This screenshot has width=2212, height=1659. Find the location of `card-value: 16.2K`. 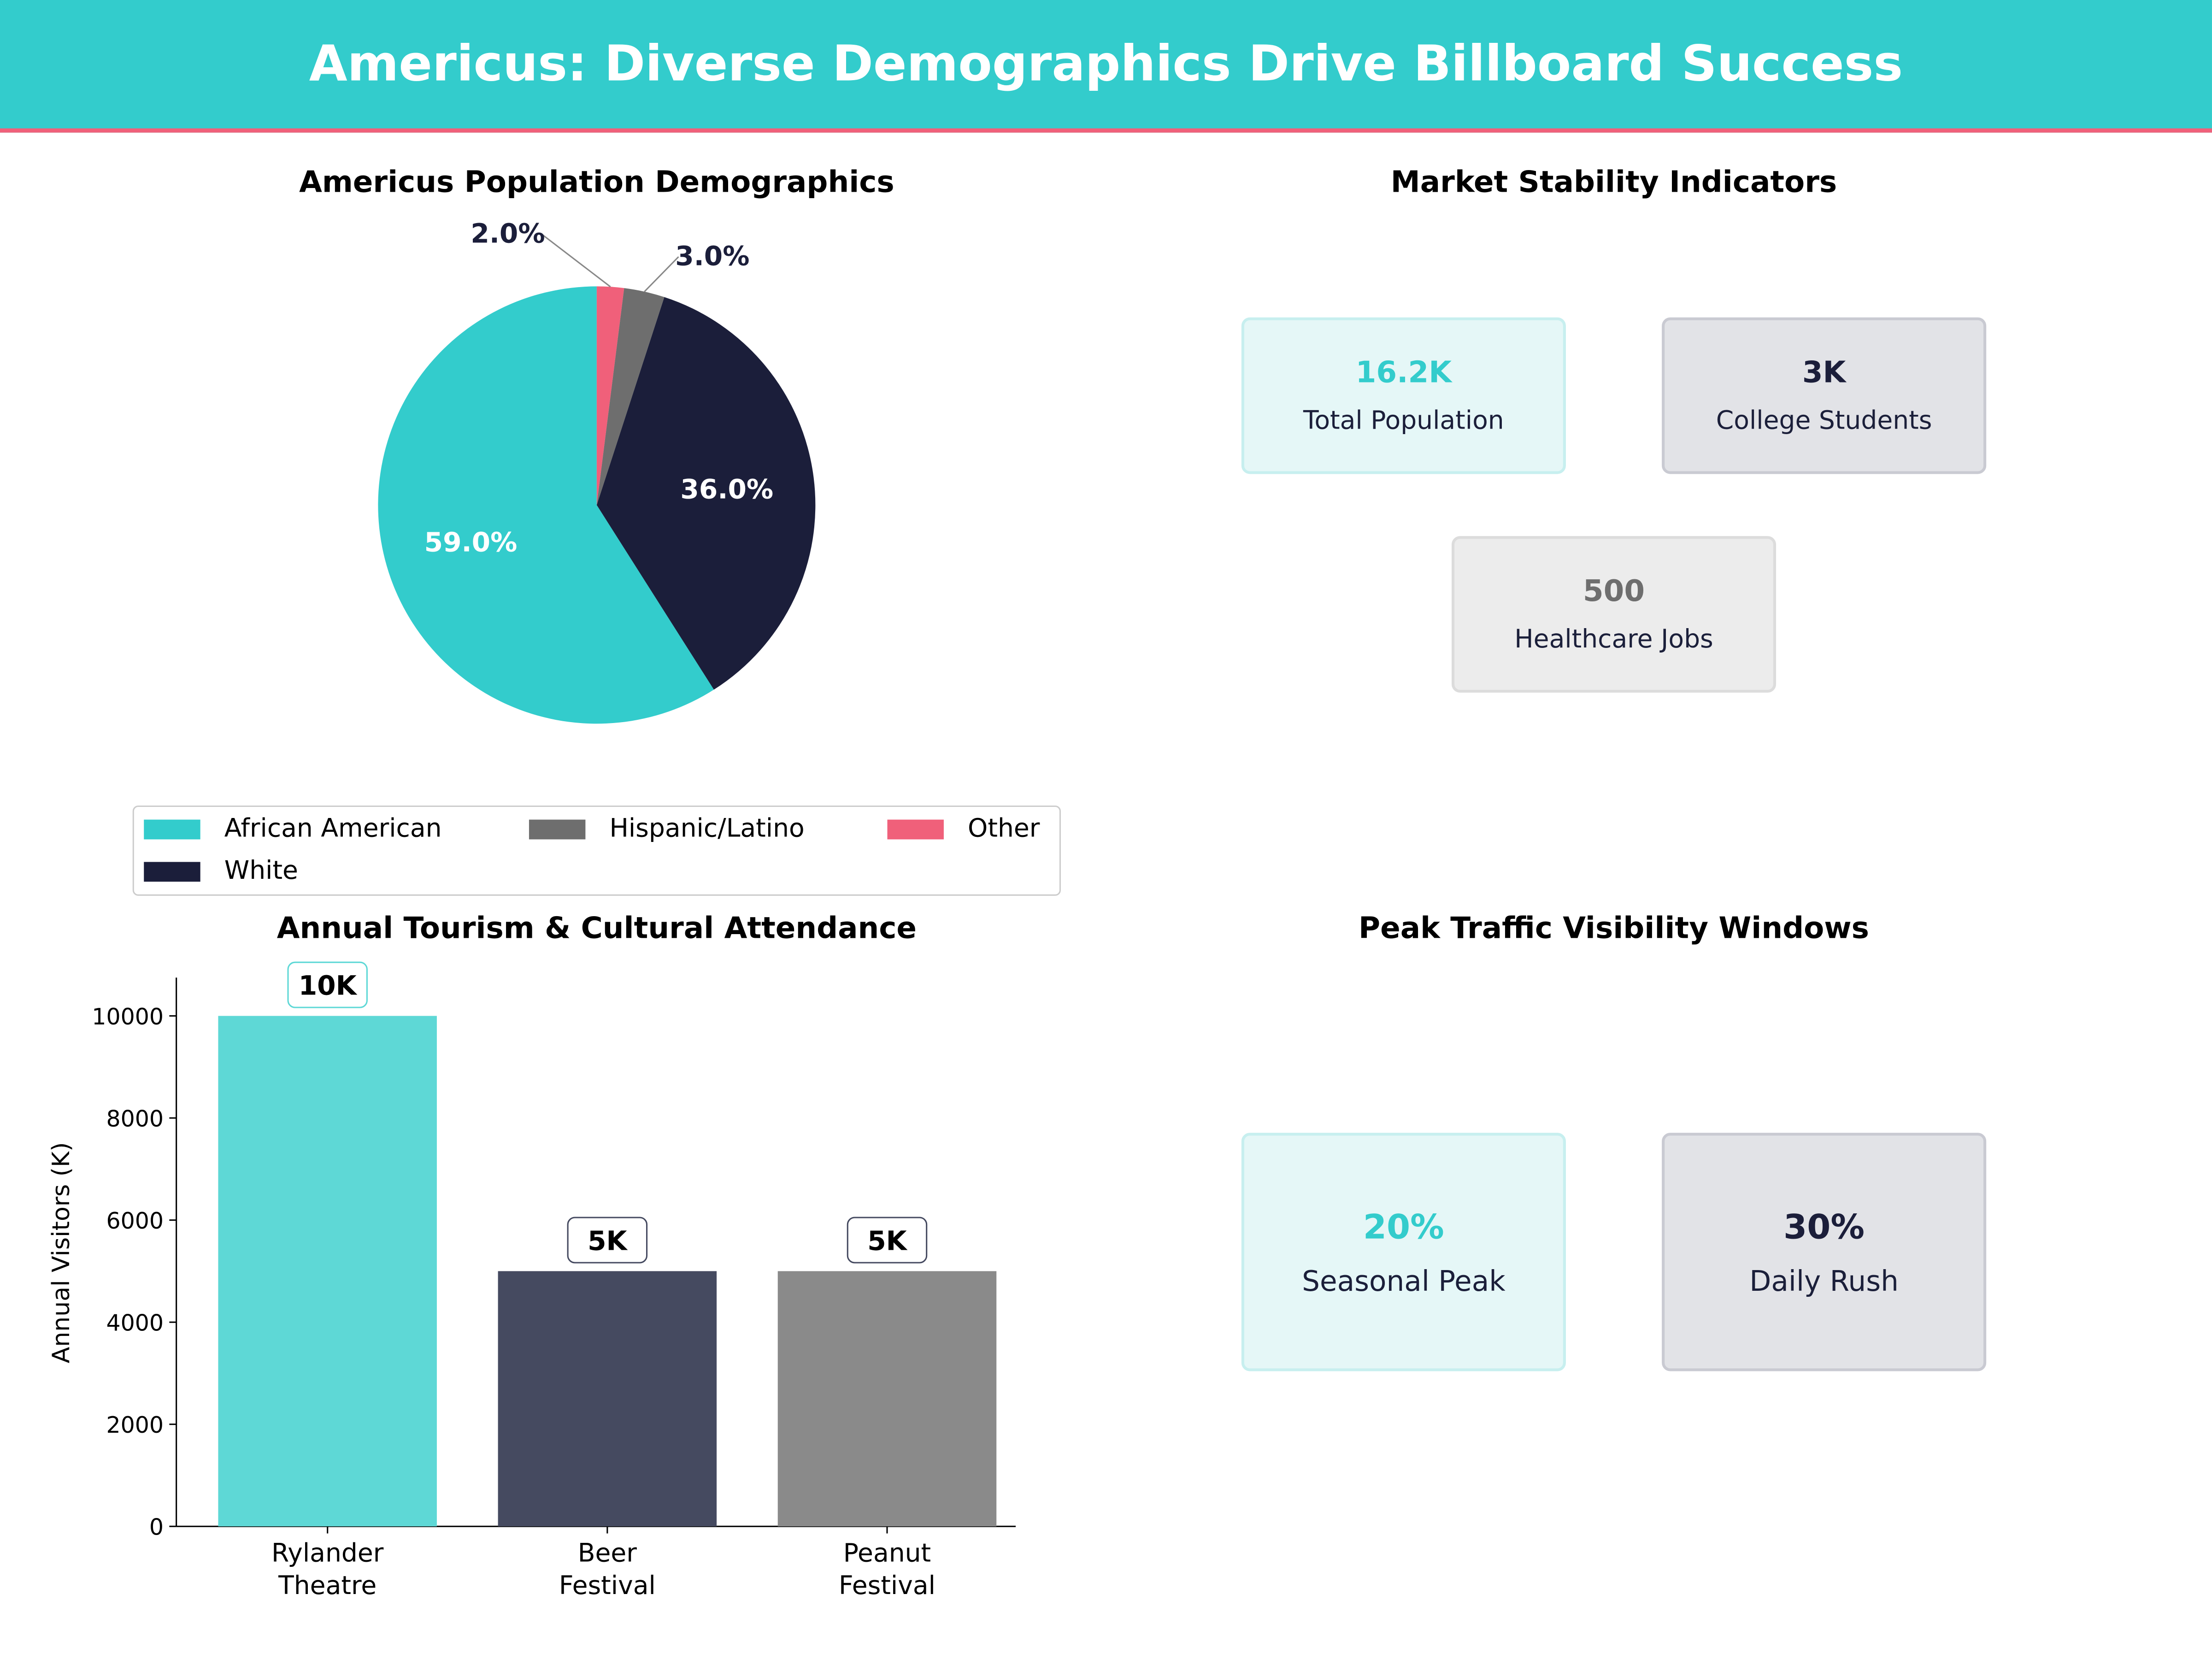

card-value: 16.2K is located at coordinates (1403, 372).